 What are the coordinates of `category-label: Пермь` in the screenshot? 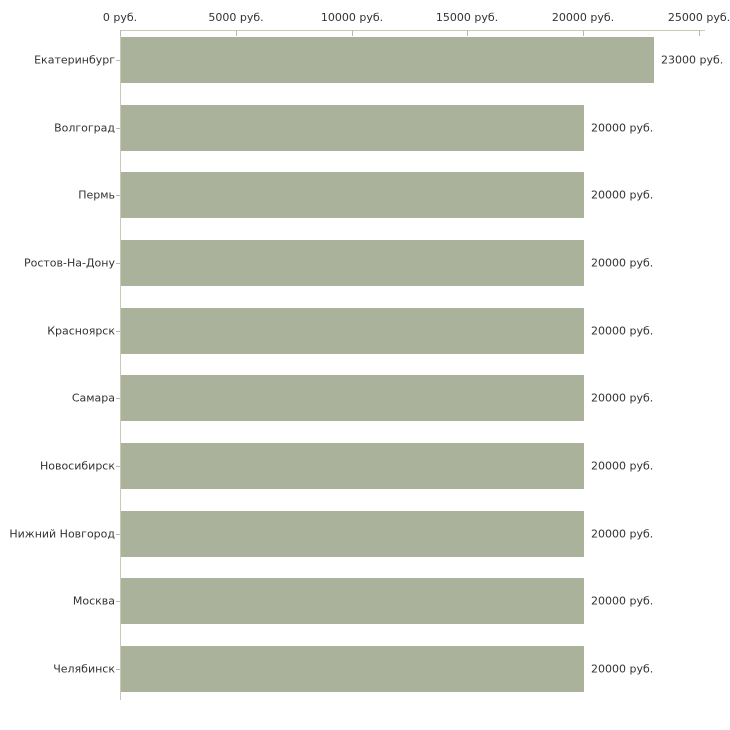 It's located at (96, 195).